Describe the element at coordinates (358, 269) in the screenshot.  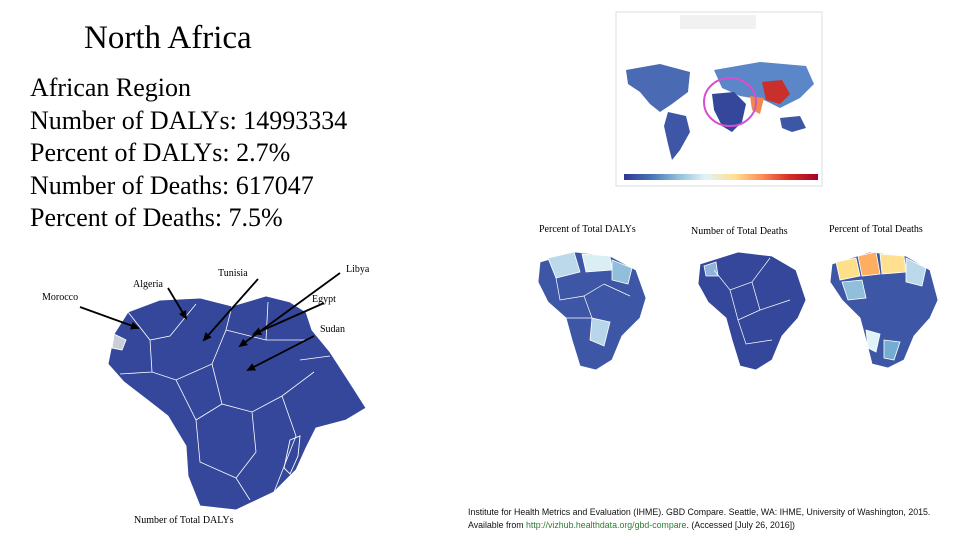
I see `label-libya: Libya` at that location.